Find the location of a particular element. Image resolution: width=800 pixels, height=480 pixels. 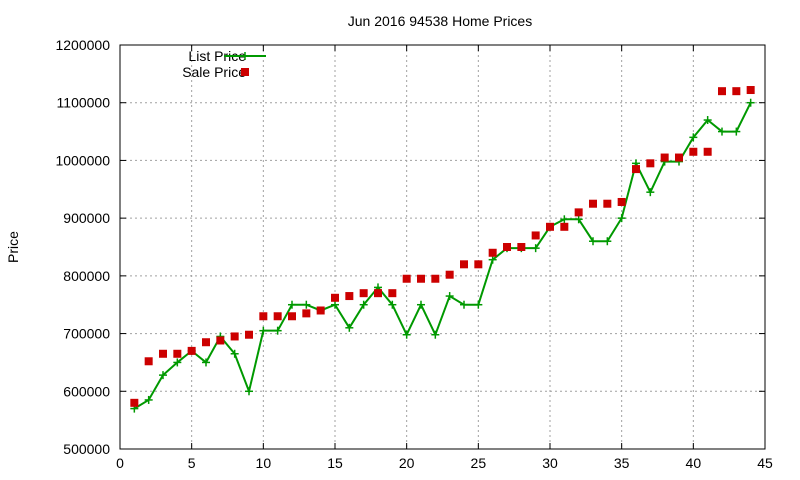

y-tick-label: 1200000 is located at coordinates (82, 45).